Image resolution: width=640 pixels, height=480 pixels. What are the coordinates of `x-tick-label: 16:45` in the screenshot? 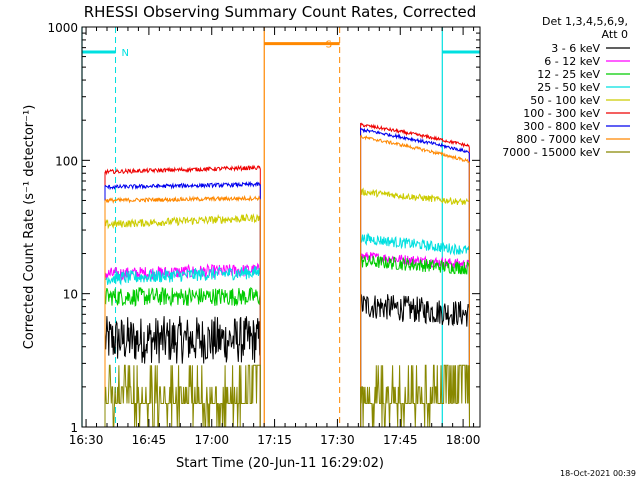 It's located at (149, 440).